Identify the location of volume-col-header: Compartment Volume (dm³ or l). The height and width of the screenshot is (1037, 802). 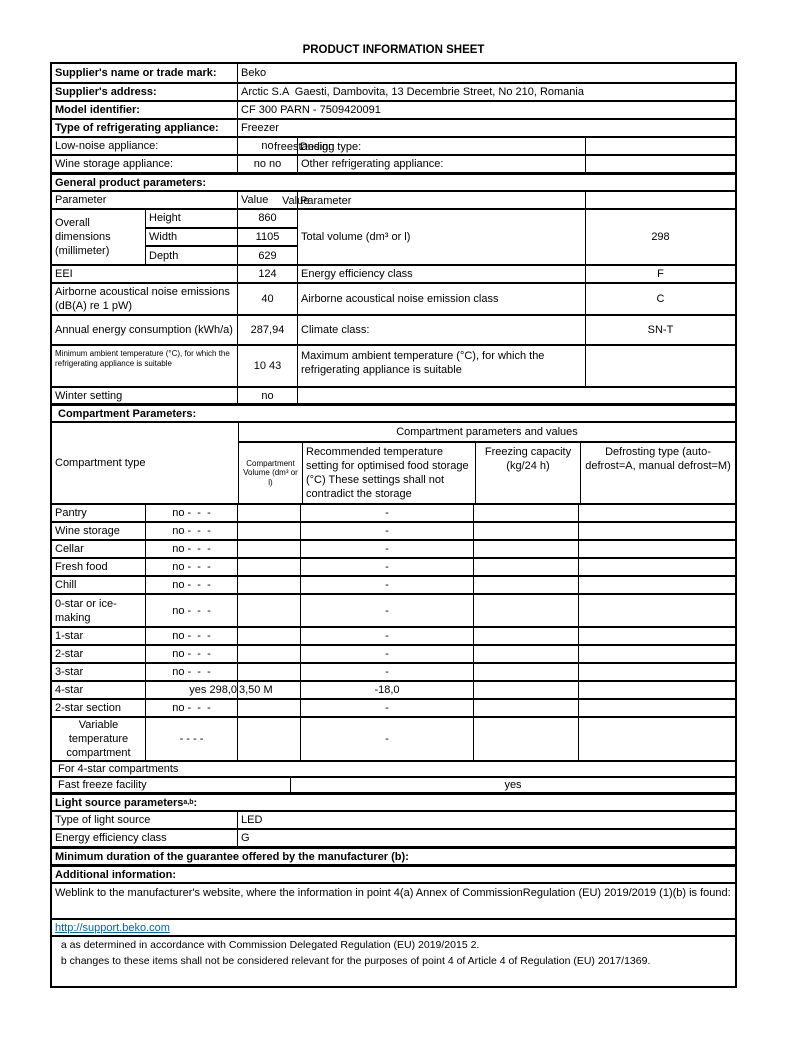
(270, 472).